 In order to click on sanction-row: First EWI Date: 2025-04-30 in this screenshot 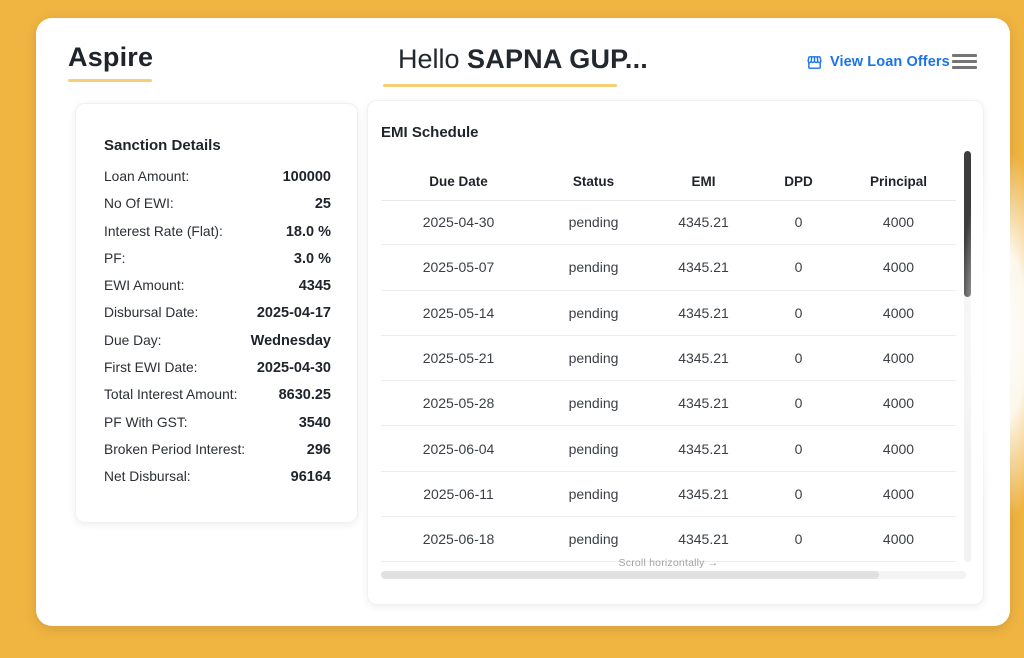, I will do `click(217, 373)`.